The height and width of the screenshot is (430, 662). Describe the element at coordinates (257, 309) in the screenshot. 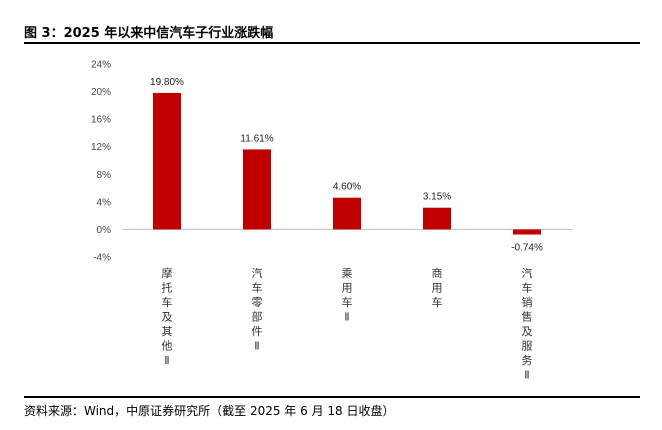

I see `category-label: 汽车零部件 Ⅱ` at that location.